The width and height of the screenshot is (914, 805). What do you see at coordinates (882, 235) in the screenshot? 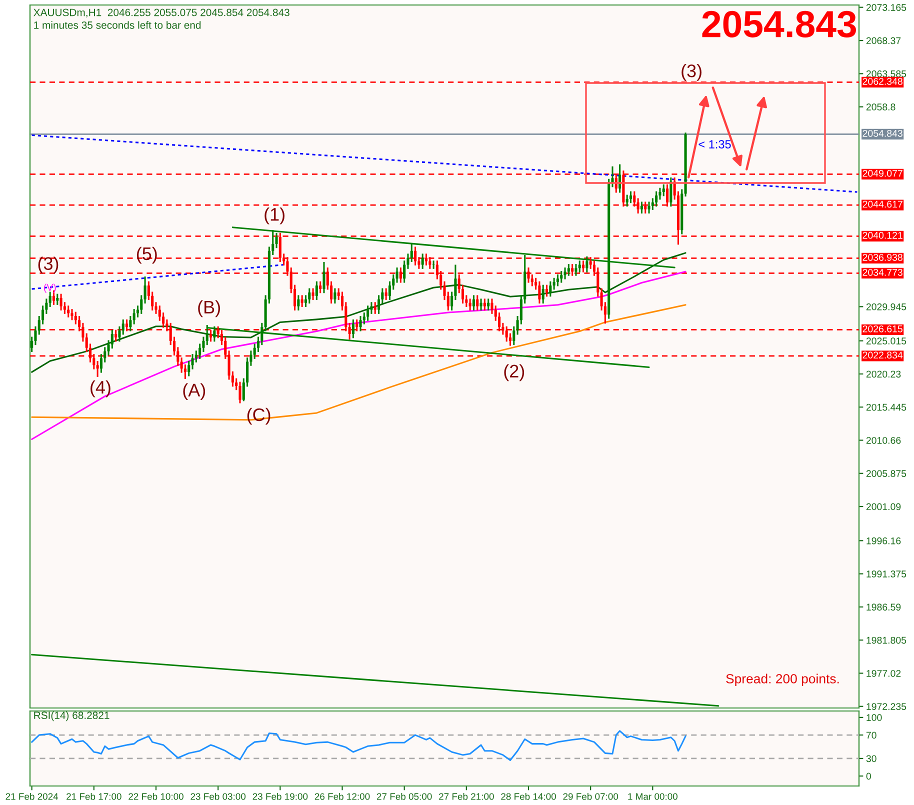
I see `ref-line-label: 2040.121` at bounding box center [882, 235].